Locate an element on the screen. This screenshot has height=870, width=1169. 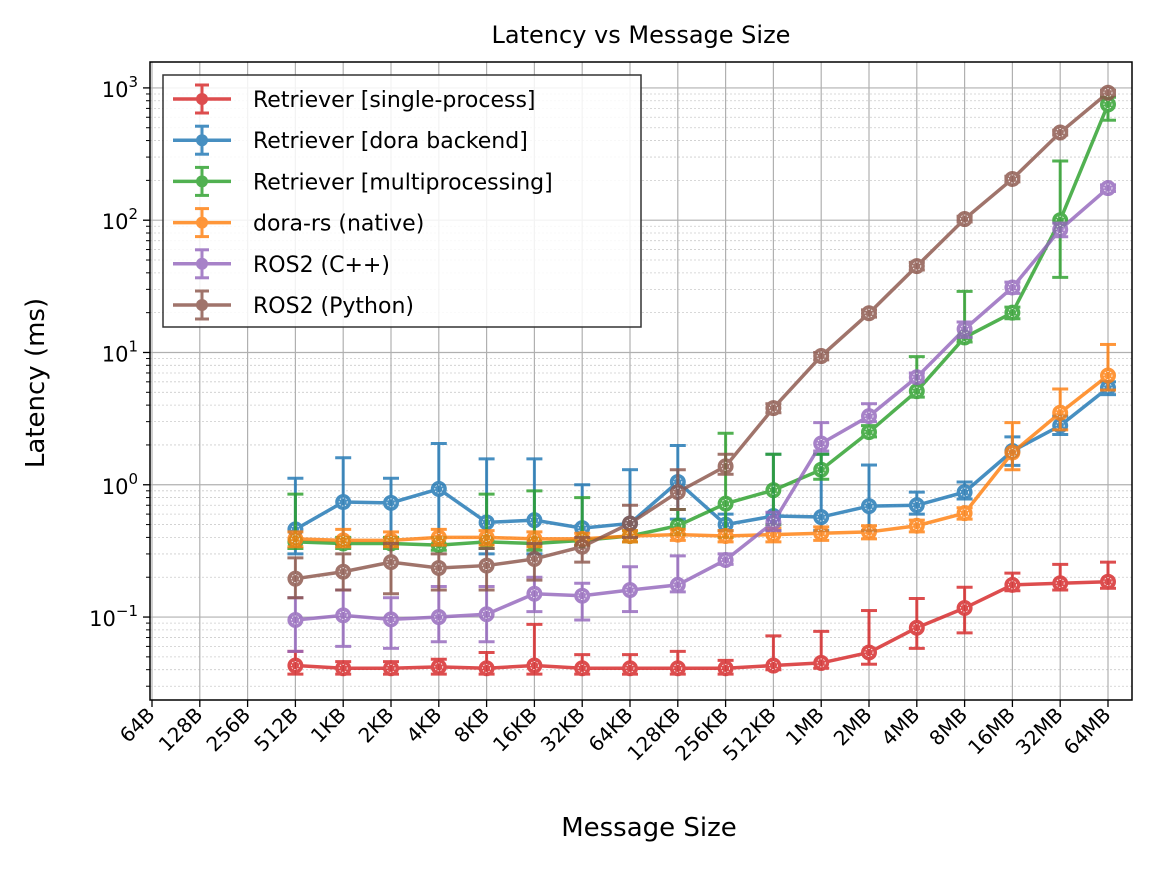
y-tick-label: 10⁰ is located at coordinates (120, 484).